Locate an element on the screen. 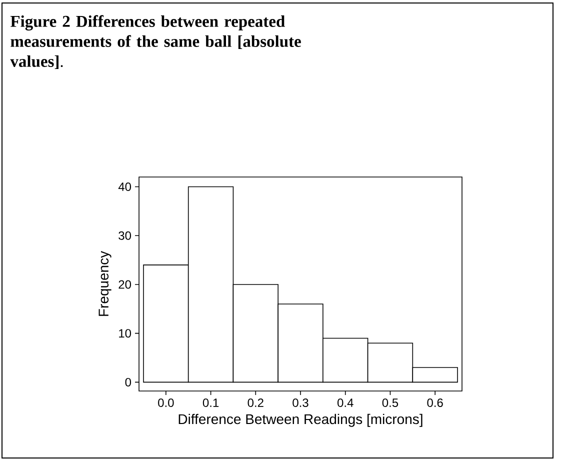 The width and height of the screenshot is (565, 461). y-axis-title: Frequency is located at coordinates (105, 283).